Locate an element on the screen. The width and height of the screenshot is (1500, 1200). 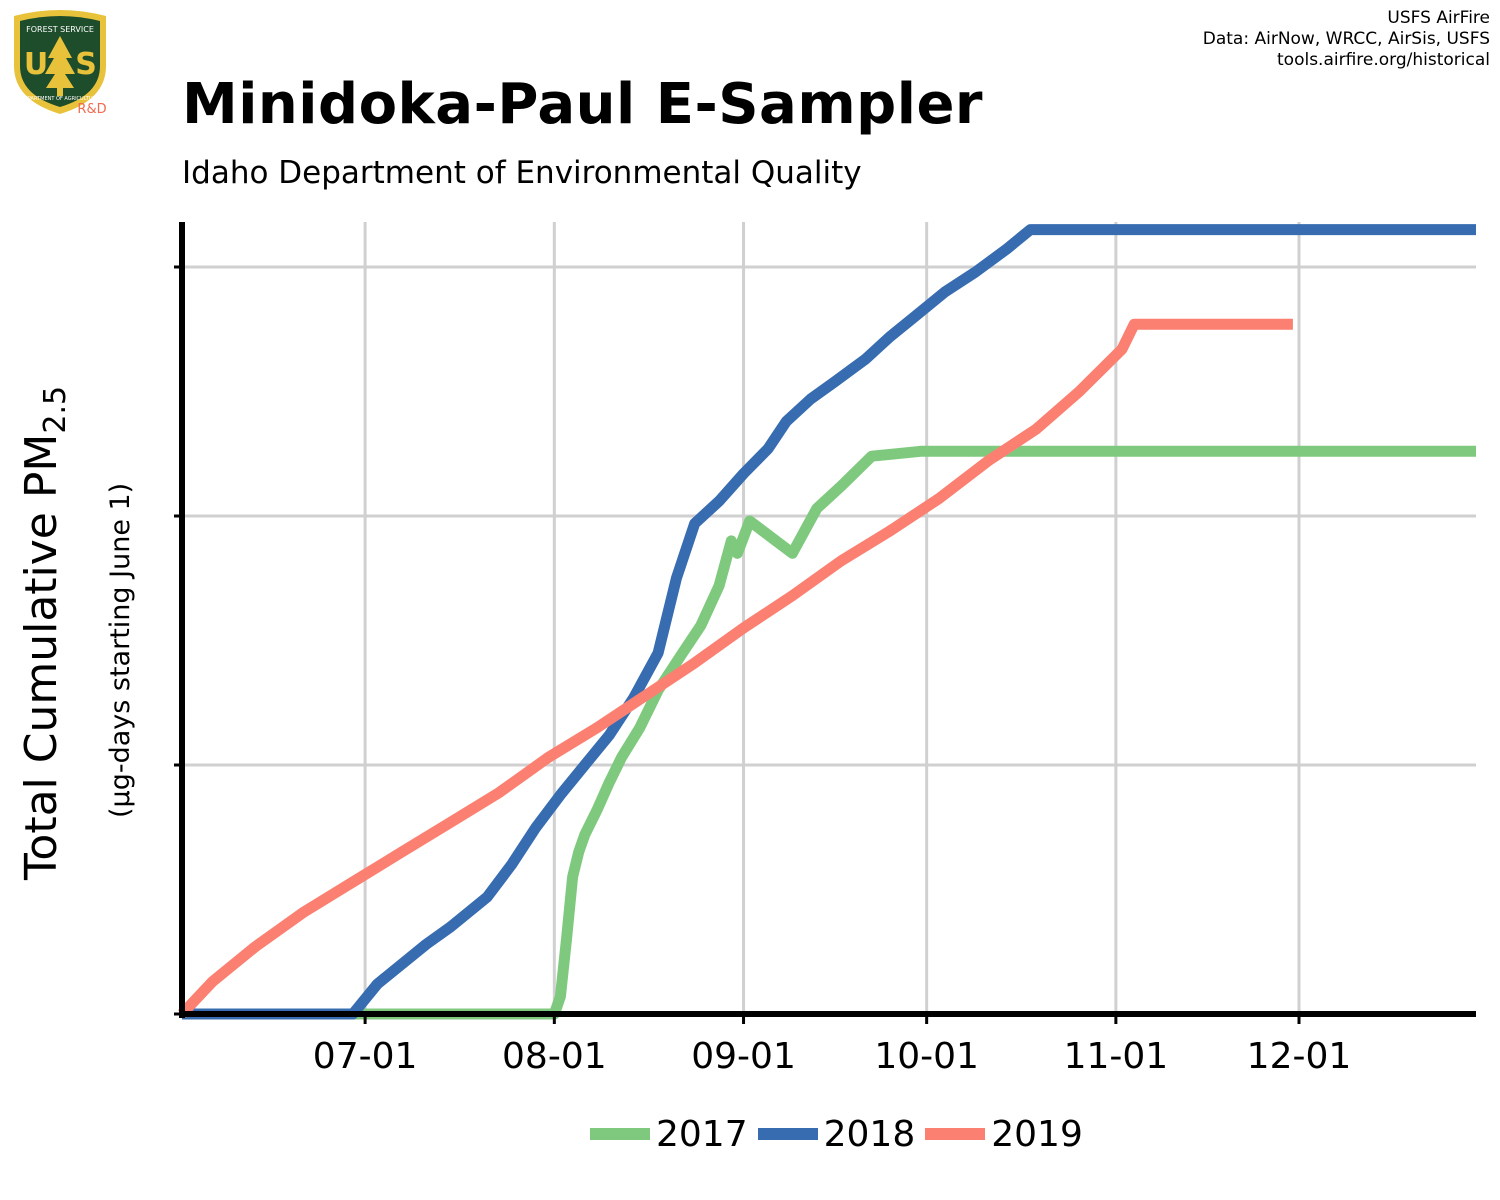
logo-rd-text: R&D is located at coordinates (91, 109).